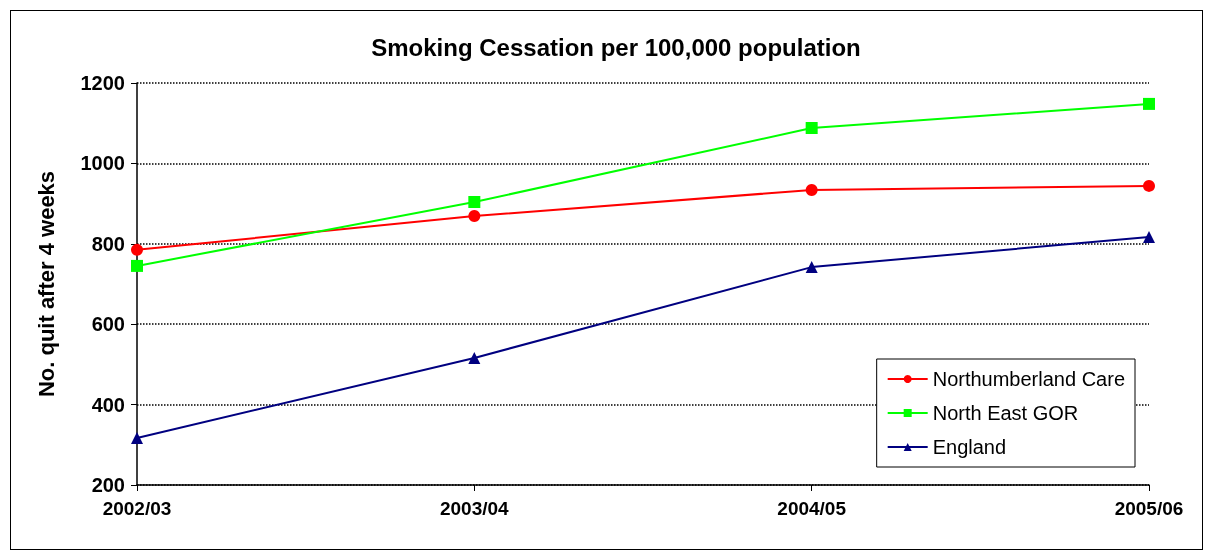  Describe the element at coordinates (108, 243) in the screenshot. I see `y-tick-label: 800` at that location.